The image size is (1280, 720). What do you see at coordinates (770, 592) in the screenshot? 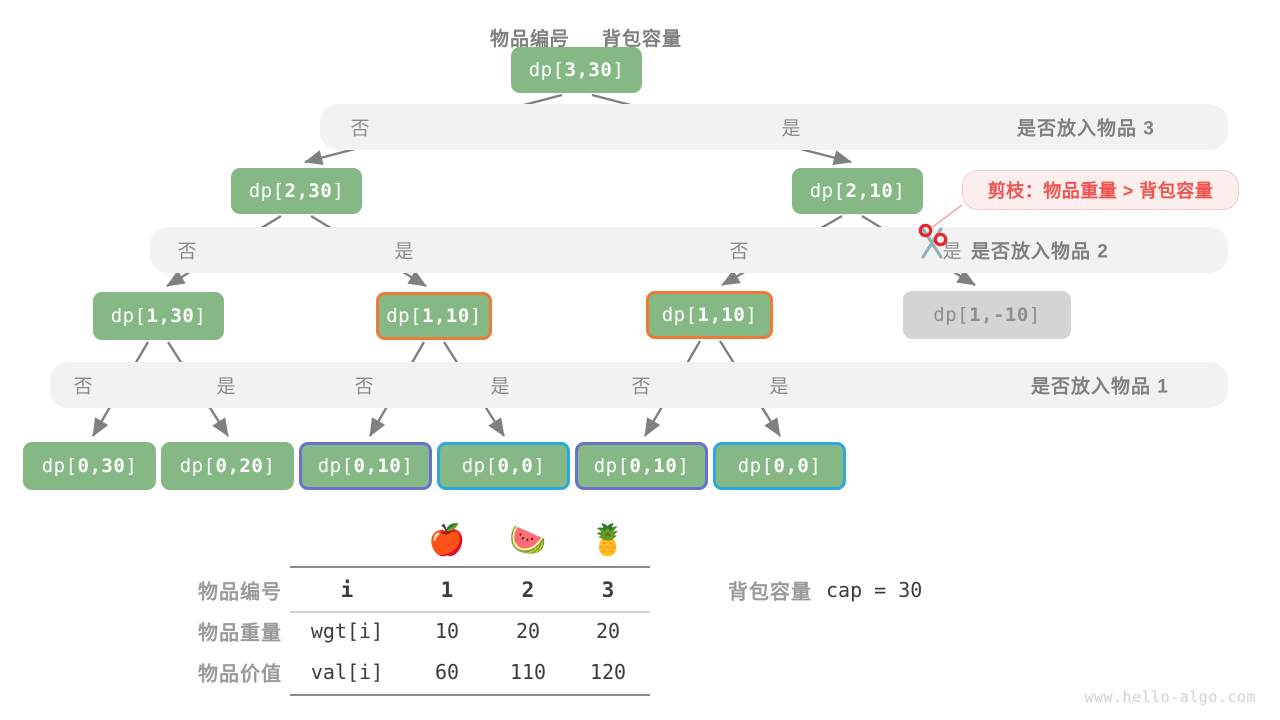
I see `capacity-label: 背包容量` at bounding box center [770, 592].